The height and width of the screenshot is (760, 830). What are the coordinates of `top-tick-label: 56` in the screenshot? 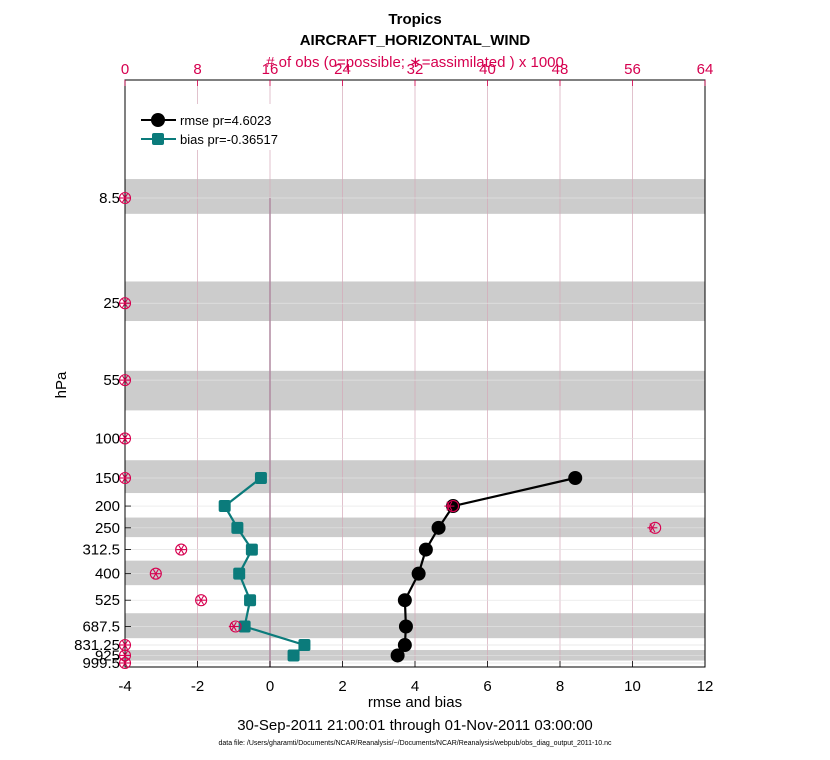 It's located at (632, 69).